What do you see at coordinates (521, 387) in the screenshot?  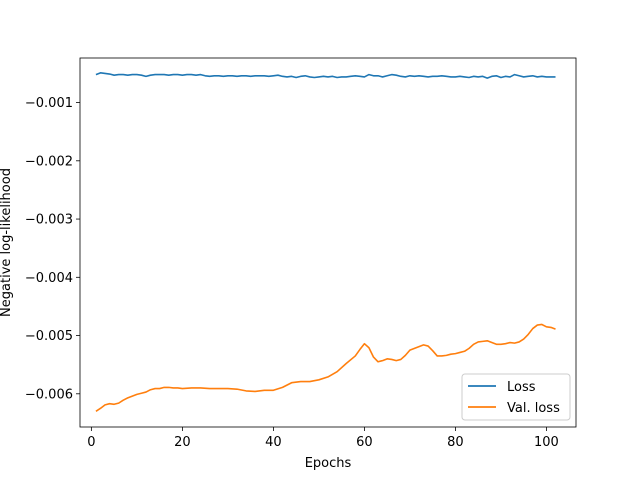 I see `legend-label-loss: Loss` at bounding box center [521, 387].